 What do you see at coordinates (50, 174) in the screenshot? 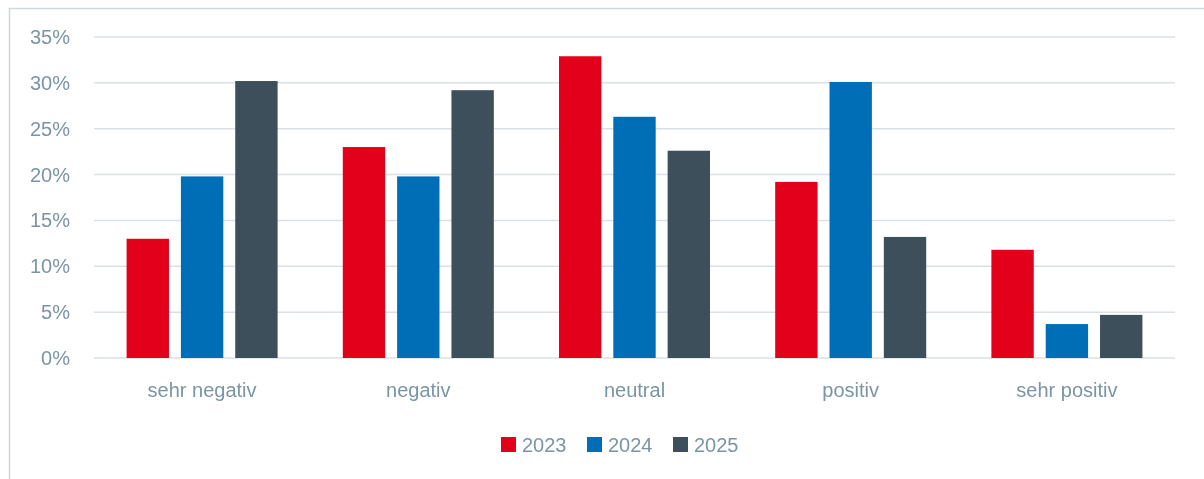
I see `y-tick-label: 20%` at bounding box center [50, 174].